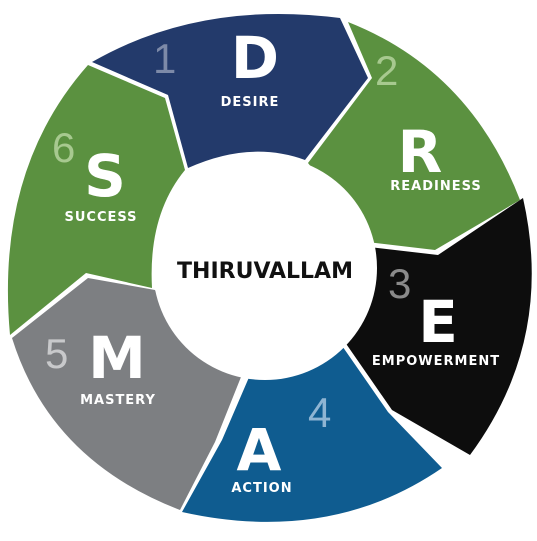  I want to click on segment-label-readiness: READINESS, so click(435, 186).